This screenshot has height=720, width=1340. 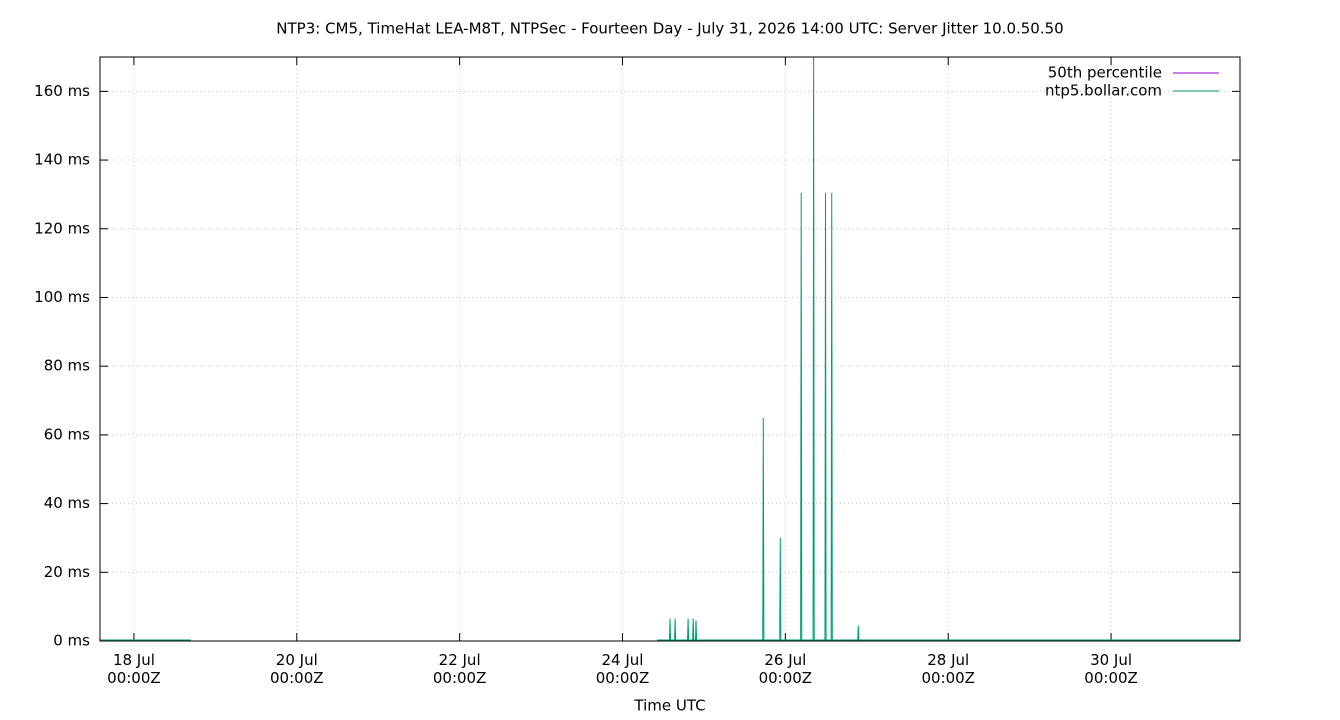 I want to click on x-axis-label: Time UTC, so click(x=669, y=706).